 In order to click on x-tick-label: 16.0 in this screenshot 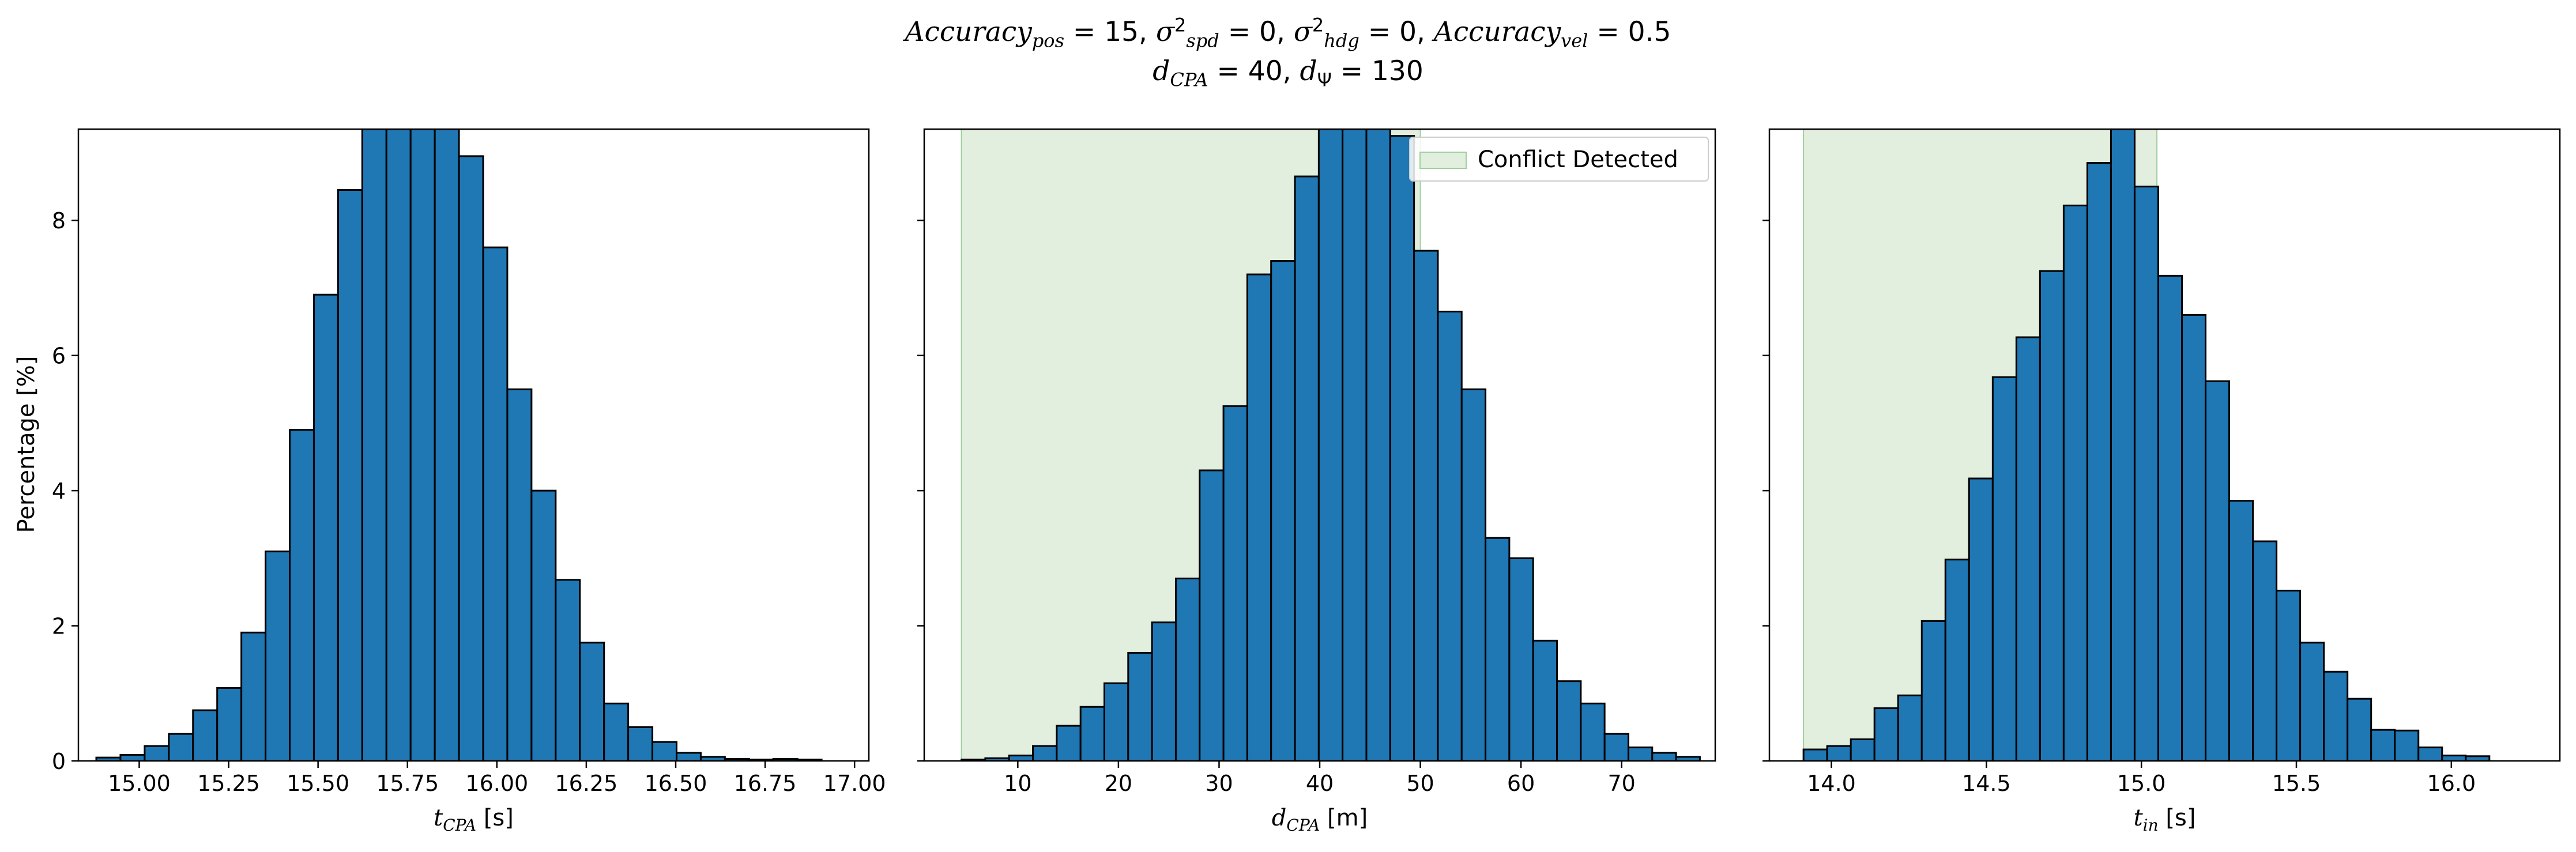, I will do `click(2451, 783)`.